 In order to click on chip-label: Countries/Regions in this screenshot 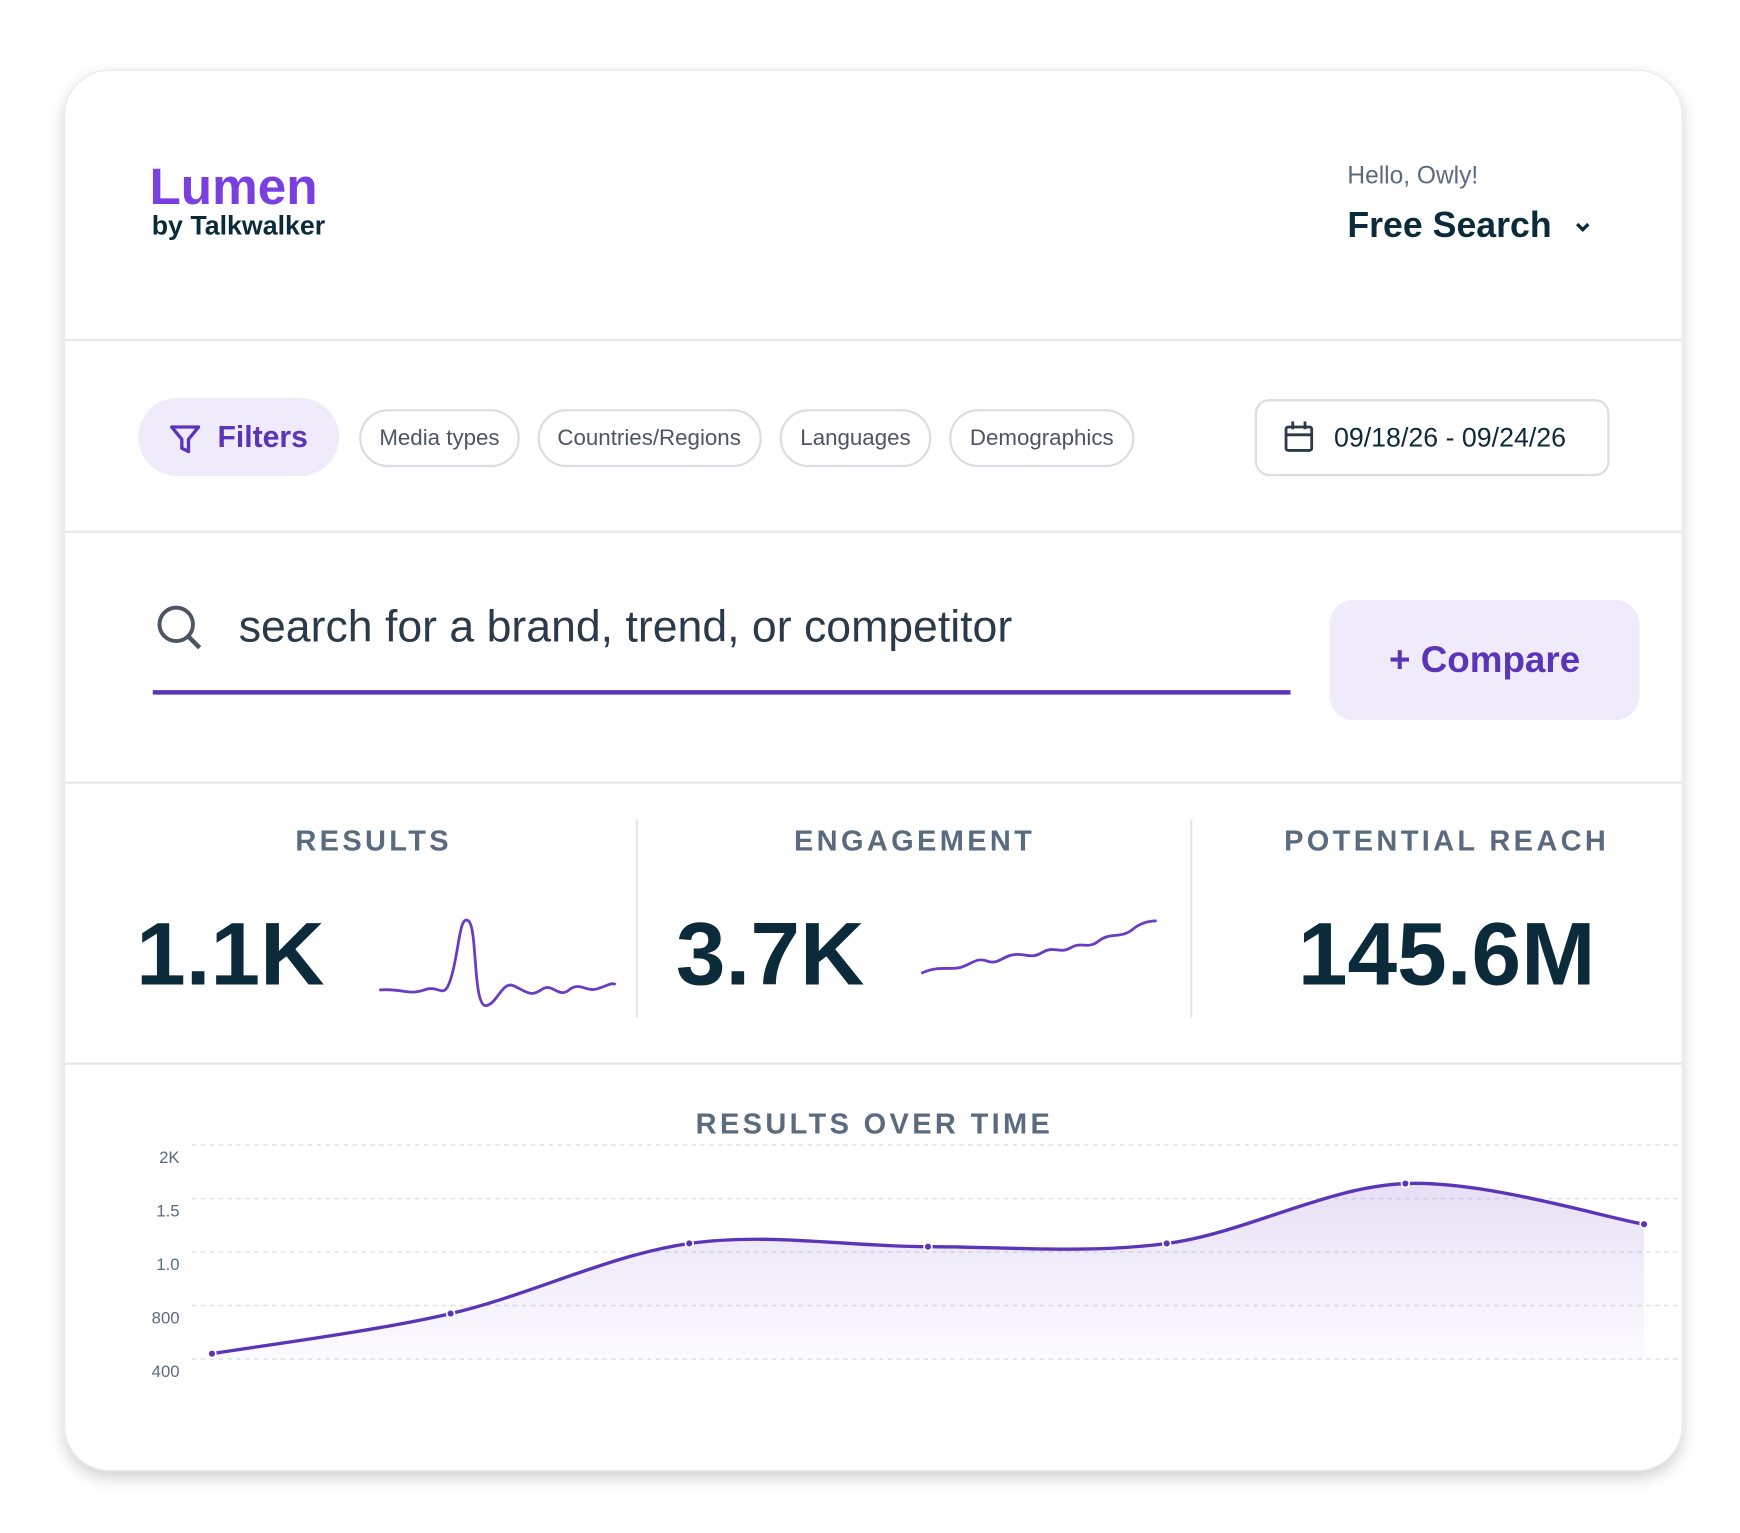, I will do `click(648, 437)`.